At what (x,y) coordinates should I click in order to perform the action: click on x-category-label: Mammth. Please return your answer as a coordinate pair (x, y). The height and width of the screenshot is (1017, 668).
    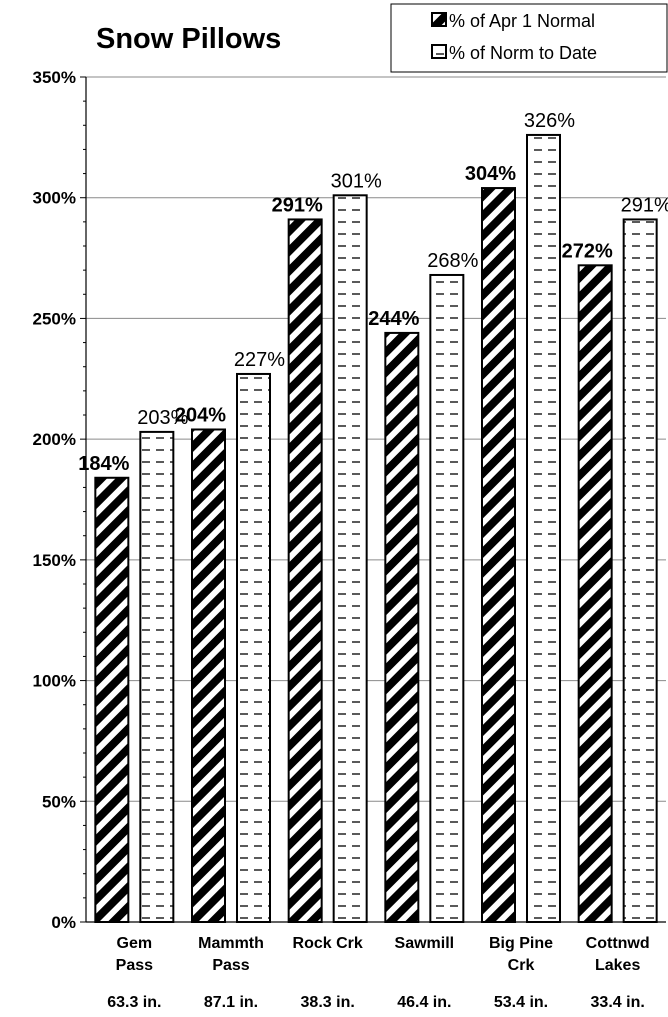
    Looking at the image, I should click on (231, 943).